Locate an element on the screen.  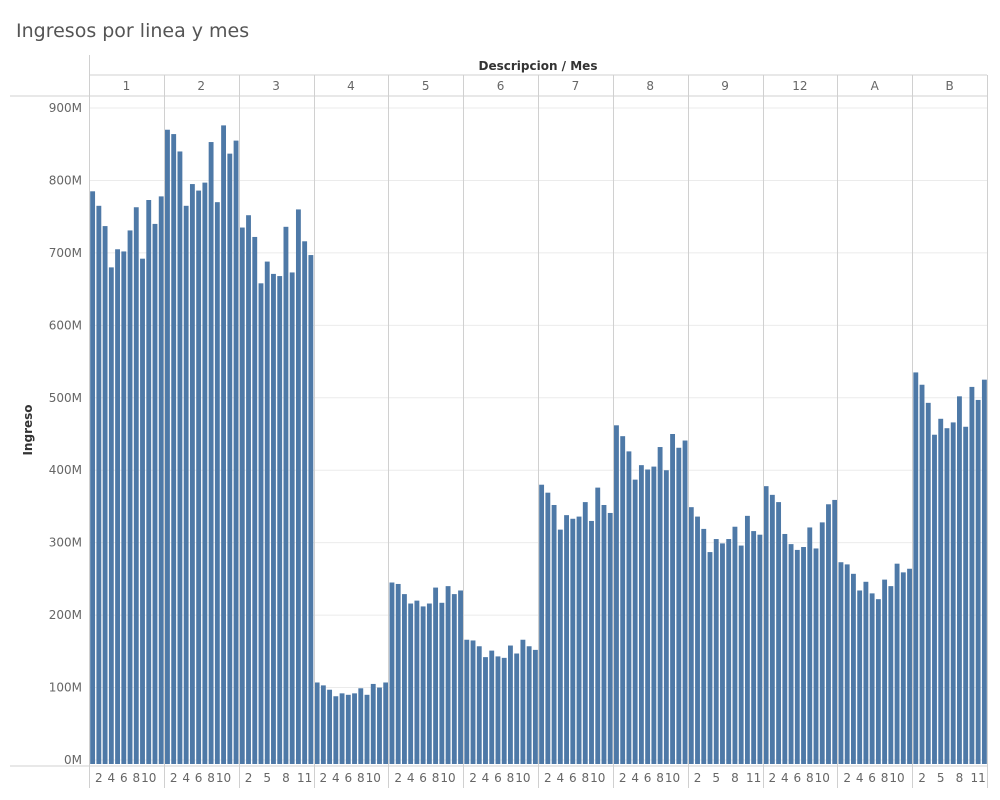
group-header-label: 2 is located at coordinates (201, 86).